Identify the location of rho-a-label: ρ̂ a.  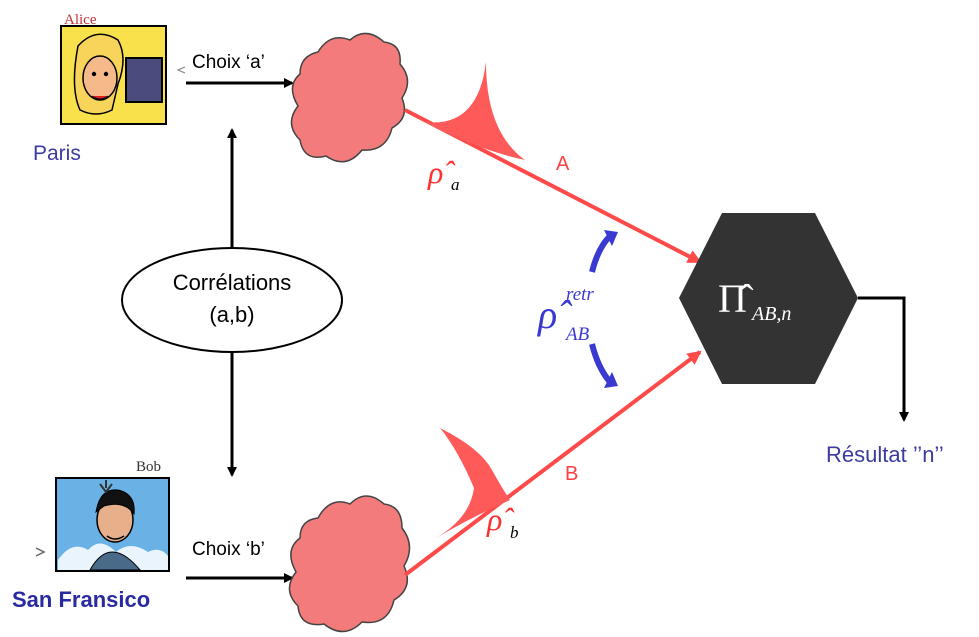
(443, 174).